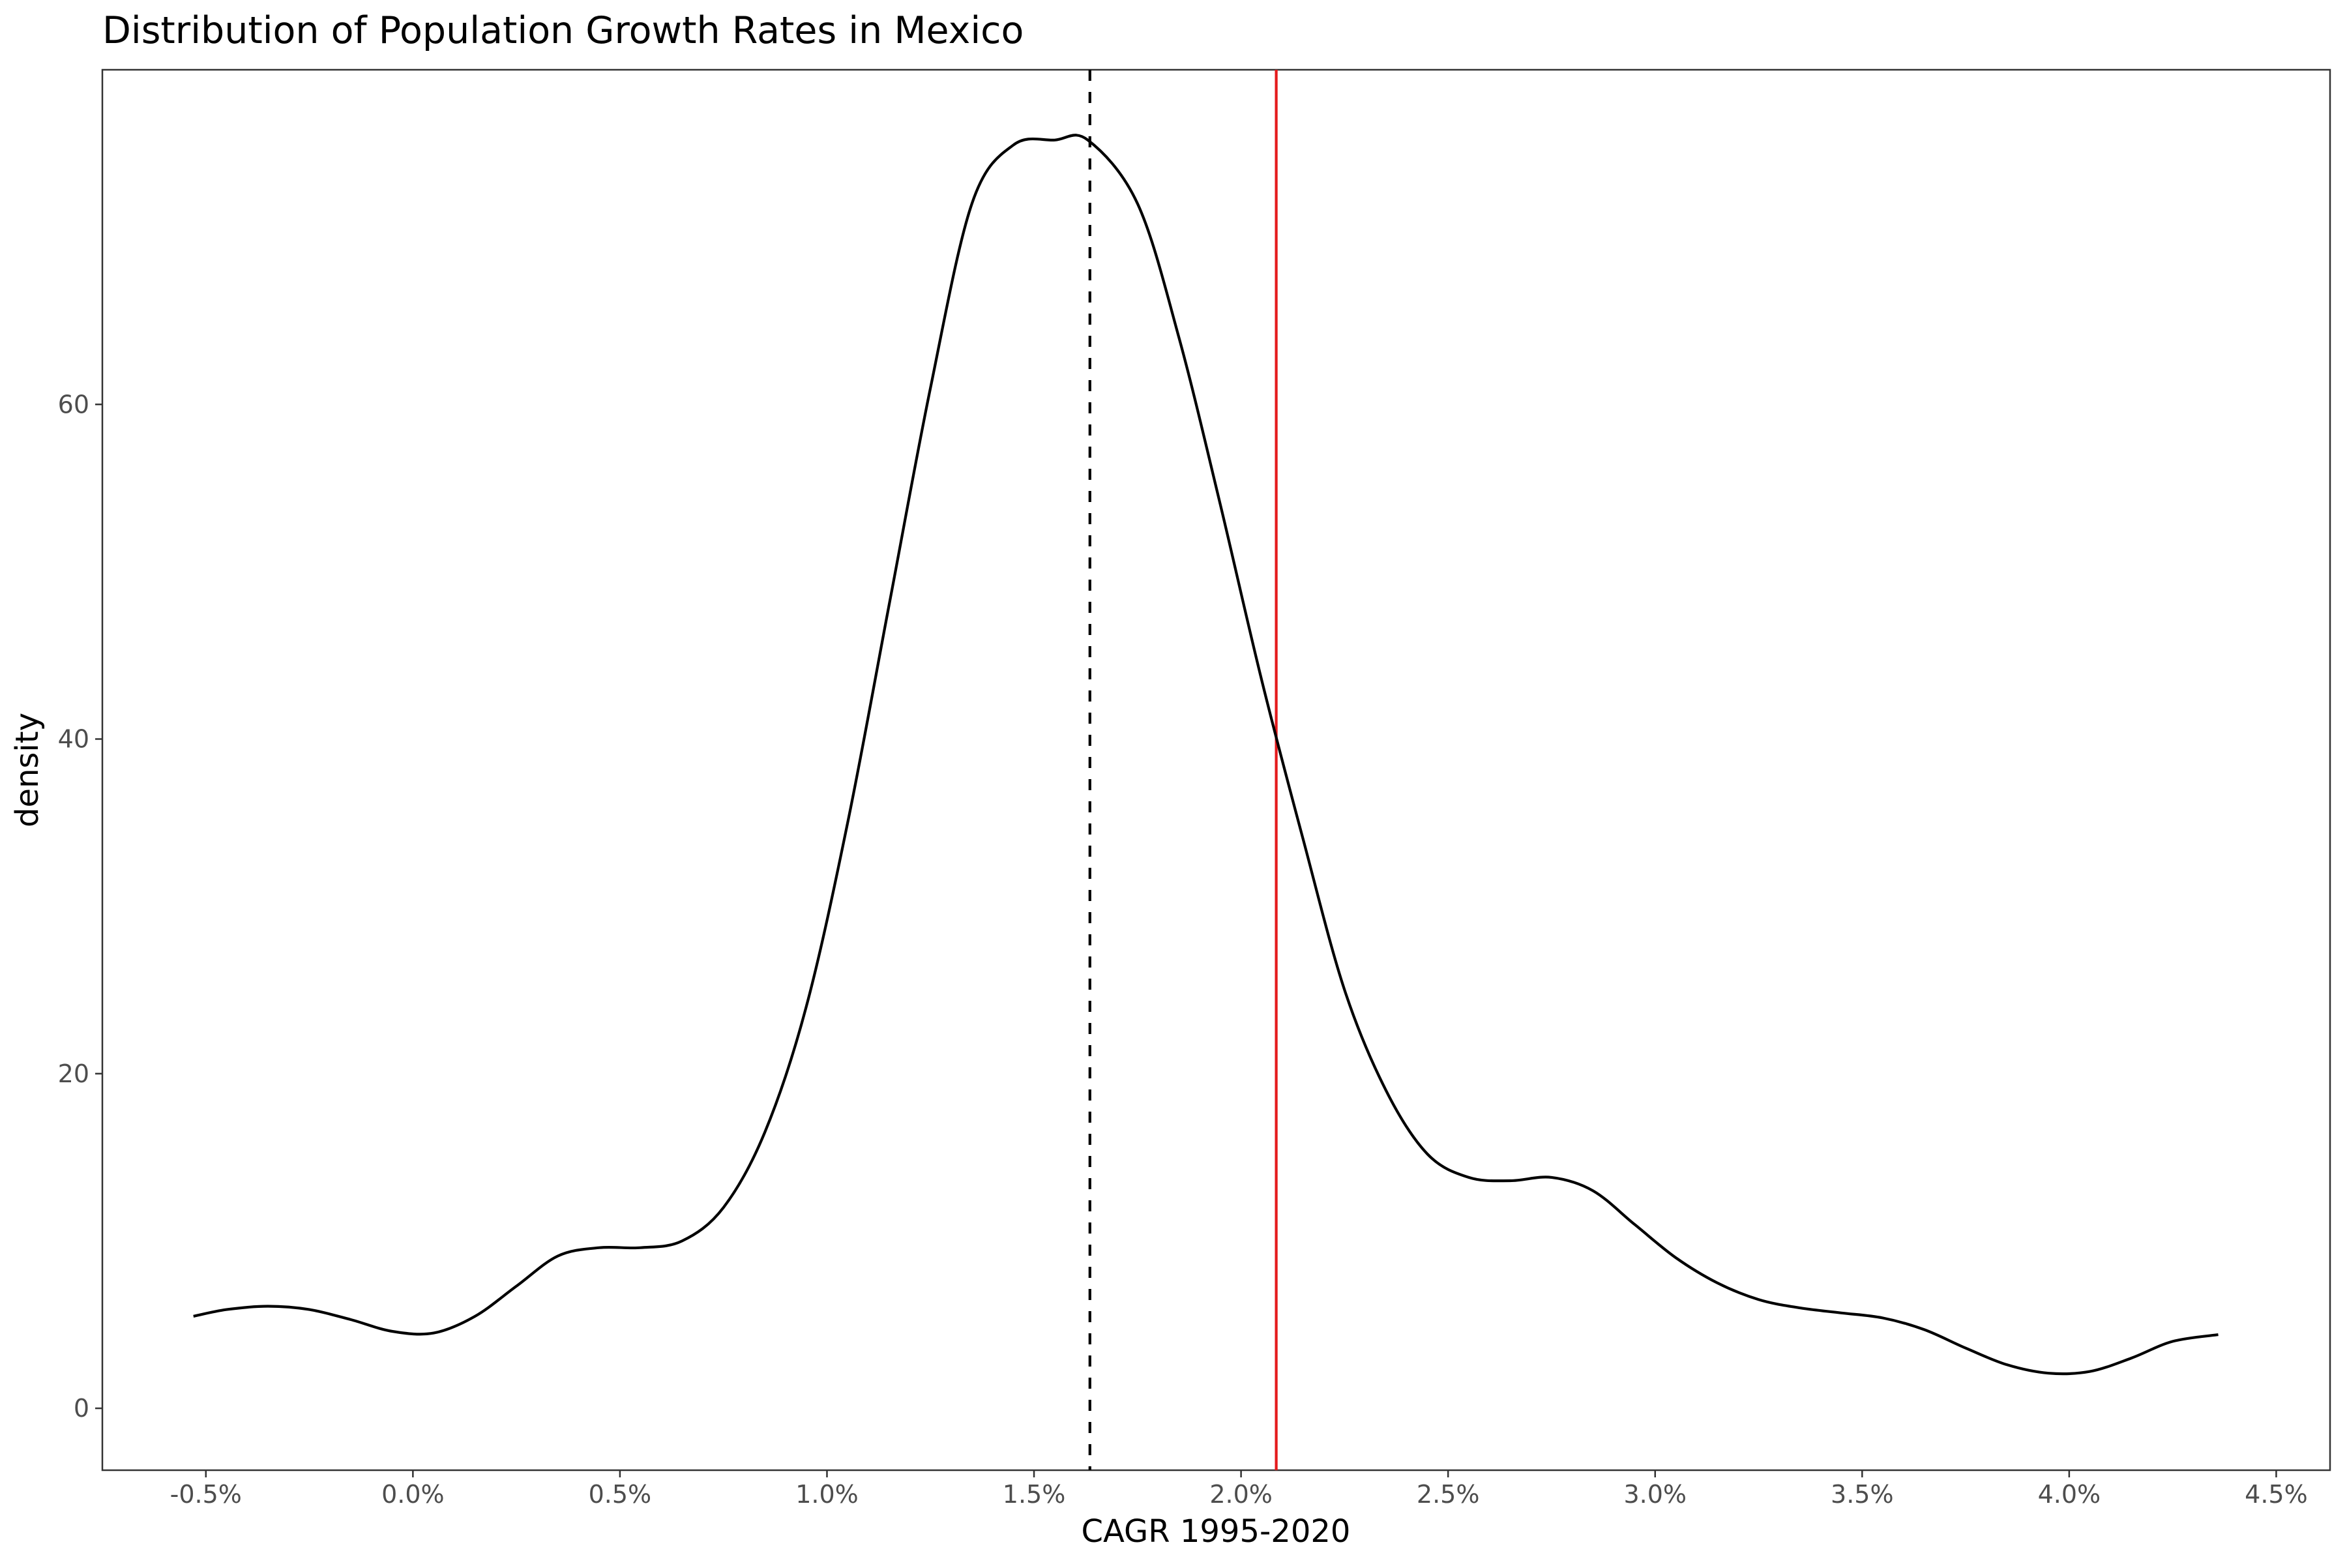 The image size is (2347, 1568). Describe the element at coordinates (2069, 1494) in the screenshot. I see `x-tick-label: 4.0%` at that location.